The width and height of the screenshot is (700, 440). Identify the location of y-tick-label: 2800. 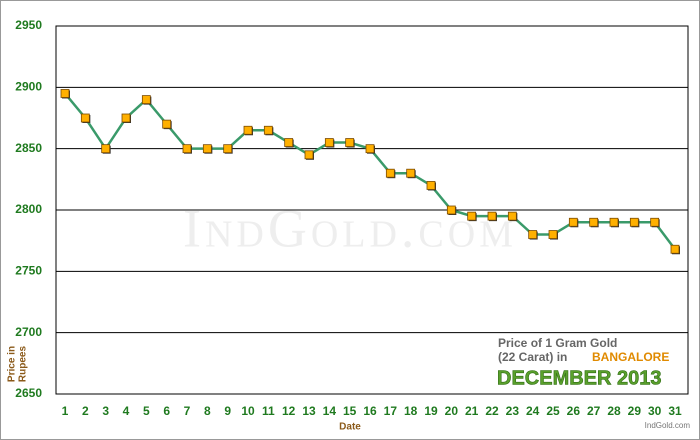
(28, 209).